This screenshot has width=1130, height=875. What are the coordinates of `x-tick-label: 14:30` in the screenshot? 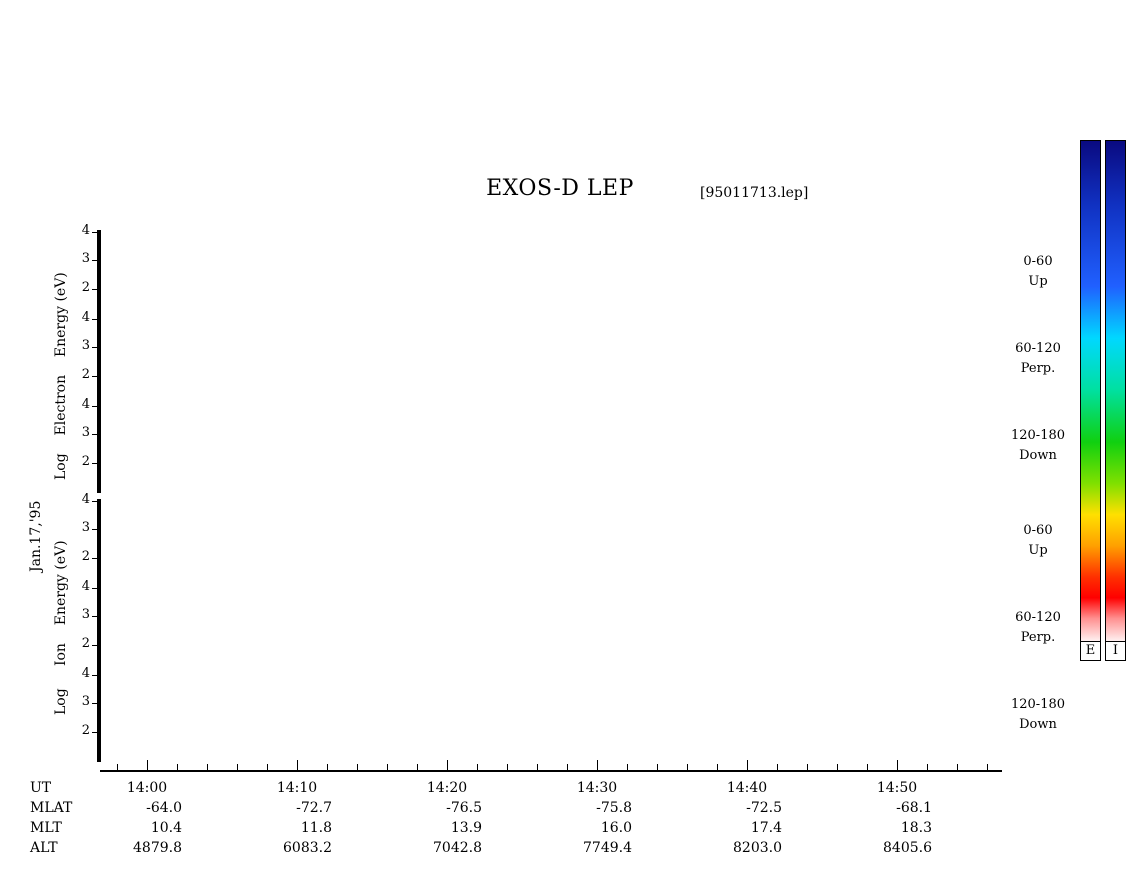 It's located at (597, 788).